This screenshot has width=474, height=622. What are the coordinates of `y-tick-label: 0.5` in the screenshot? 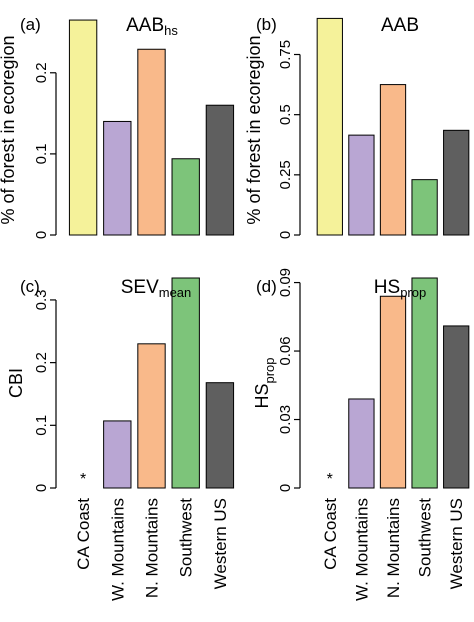 It's located at (285, 114).